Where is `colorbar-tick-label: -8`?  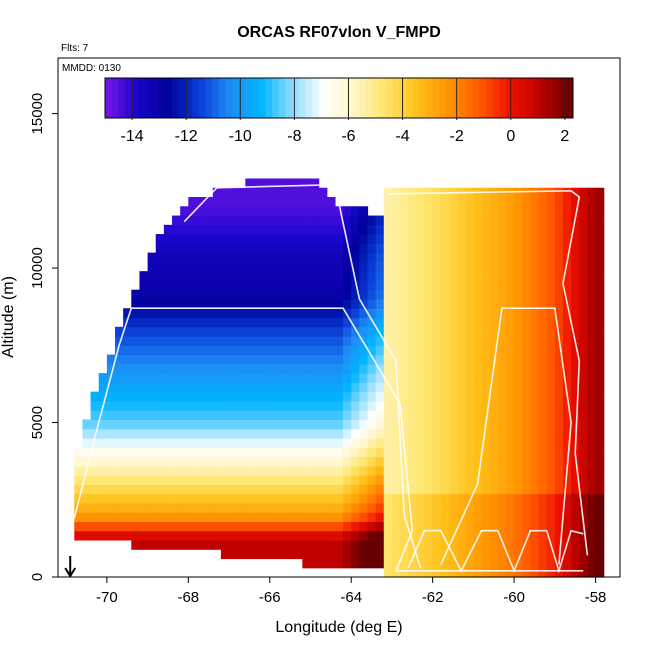 colorbar-tick-label: -8 is located at coordinates (294, 136).